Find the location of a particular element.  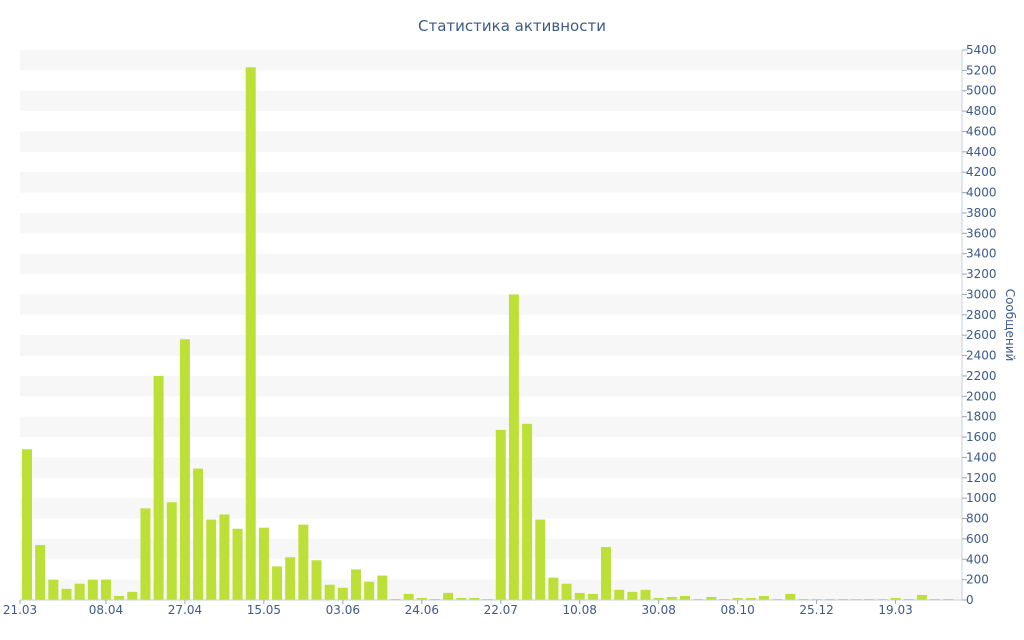

y-tick-label: 1600 is located at coordinates (981, 437).